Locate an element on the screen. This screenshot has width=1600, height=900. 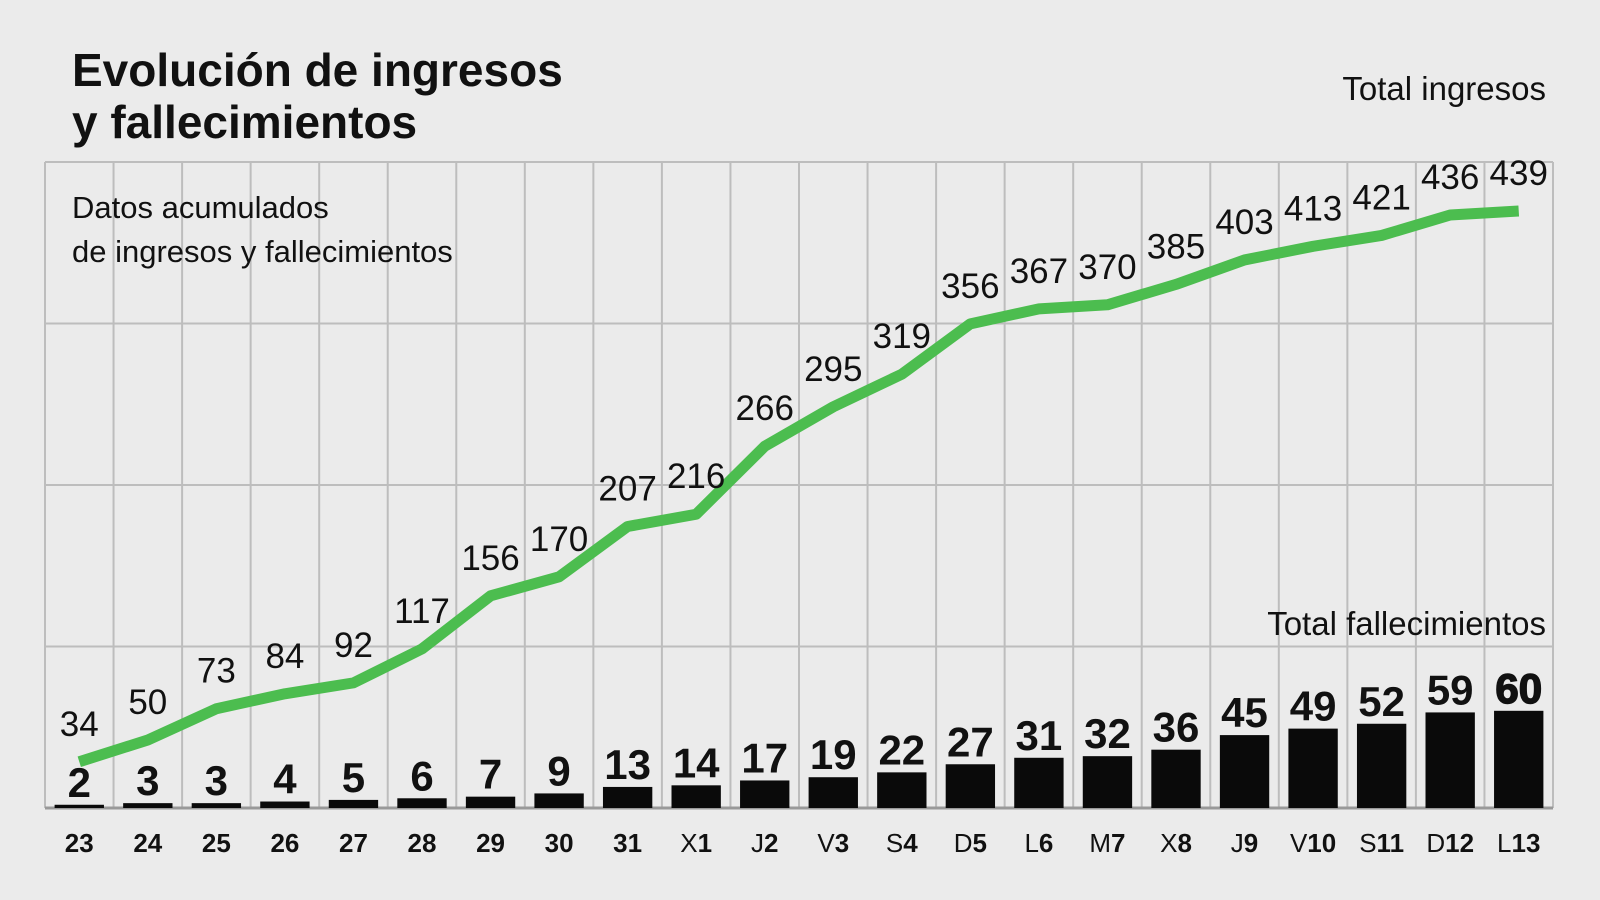
legend-label-ingresos: Total ingresos is located at coordinates (1444, 88).